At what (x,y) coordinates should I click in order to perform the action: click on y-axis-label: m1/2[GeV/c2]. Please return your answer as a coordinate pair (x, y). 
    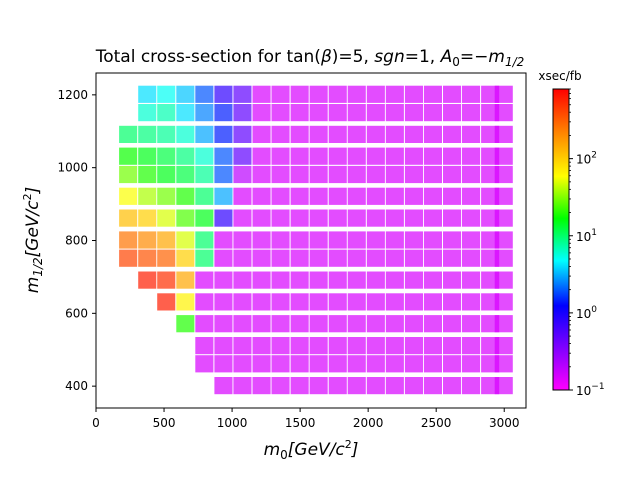
    Looking at the image, I should click on (33, 240).